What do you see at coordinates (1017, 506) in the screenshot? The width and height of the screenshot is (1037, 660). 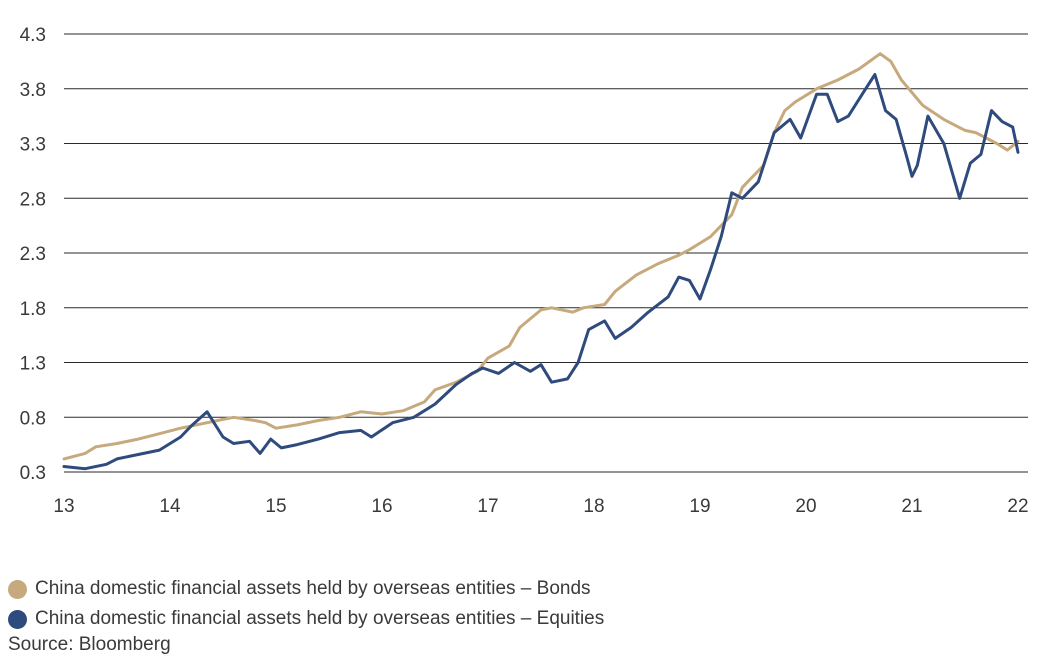 I see `x-tick-label: 22` at bounding box center [1017, 506].